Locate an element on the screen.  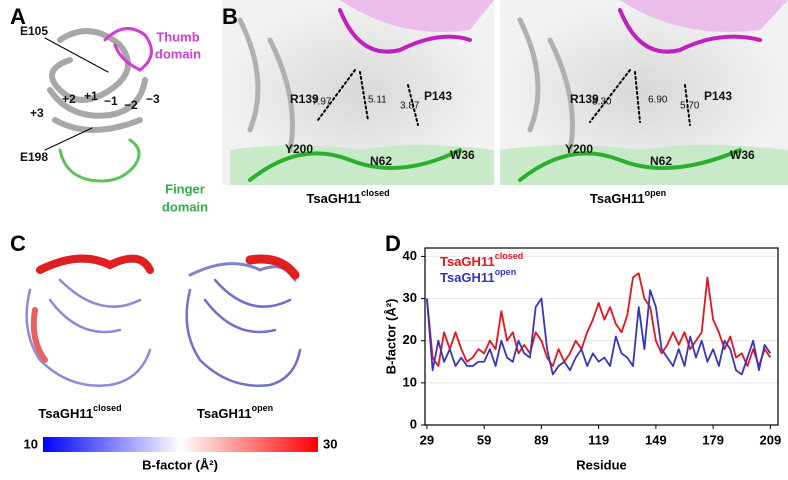
residue-label: E198 is located at coordinates (34, 157).